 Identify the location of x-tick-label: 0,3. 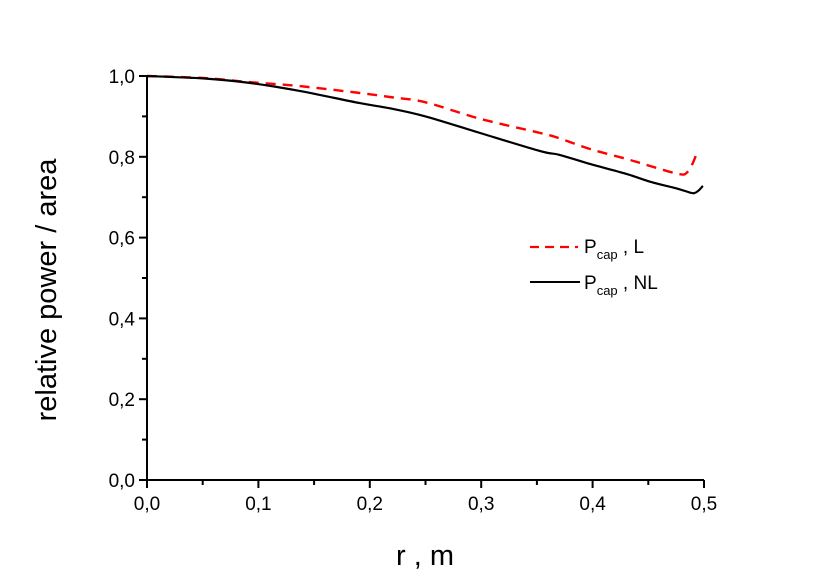
(481, 504).